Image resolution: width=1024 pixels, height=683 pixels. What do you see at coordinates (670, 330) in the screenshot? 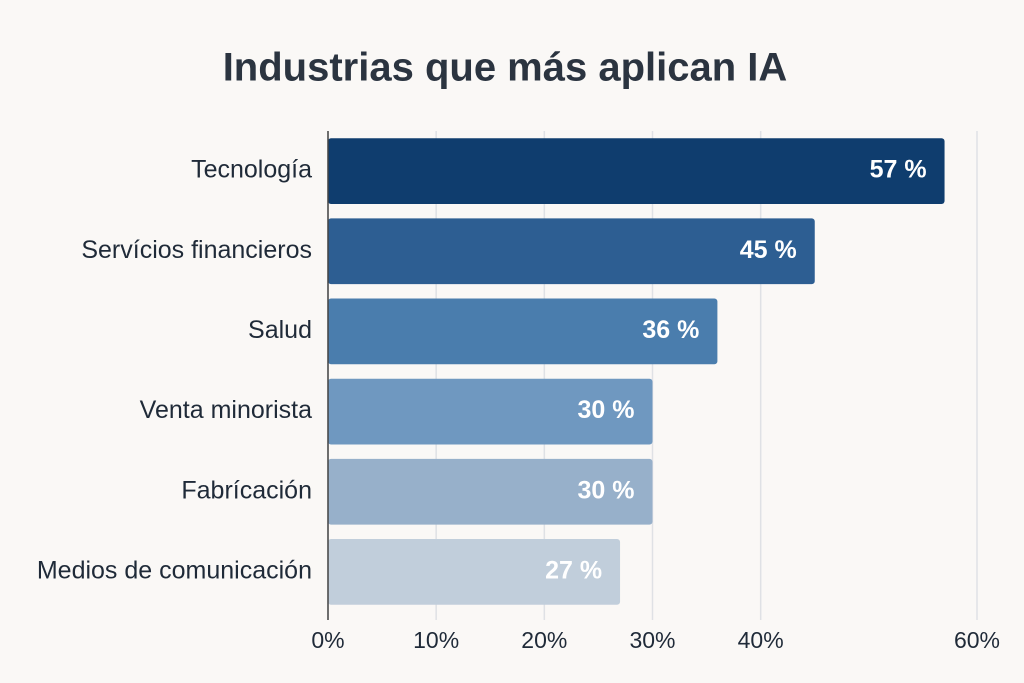
I see `value-label: 36 %` at bounding box center [670, 330].